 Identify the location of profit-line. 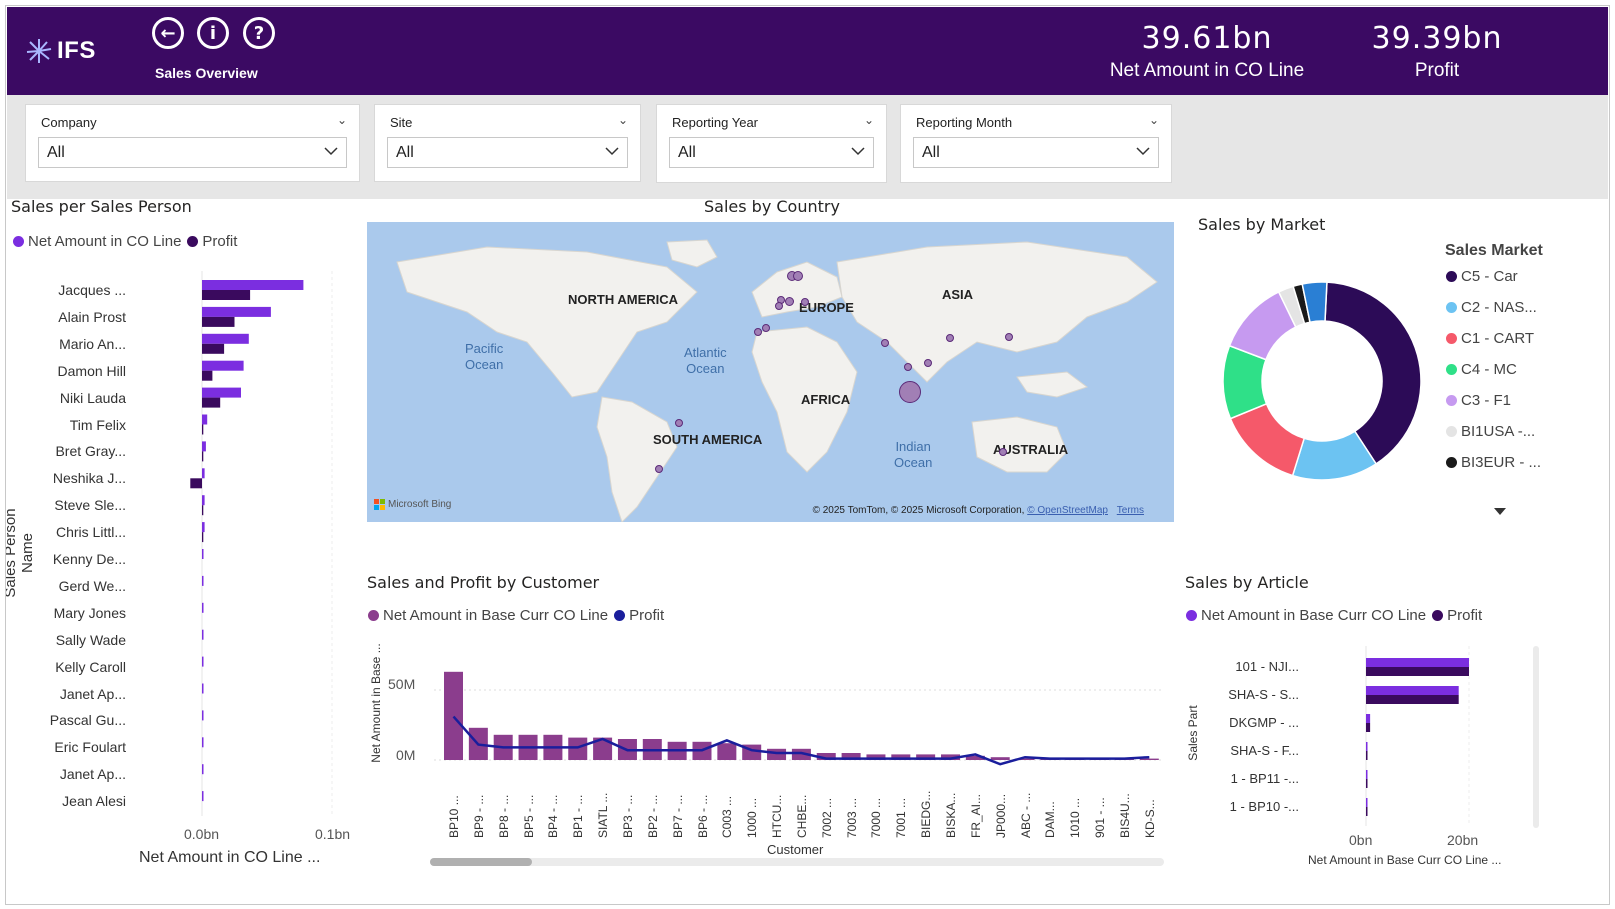
(801, 740).